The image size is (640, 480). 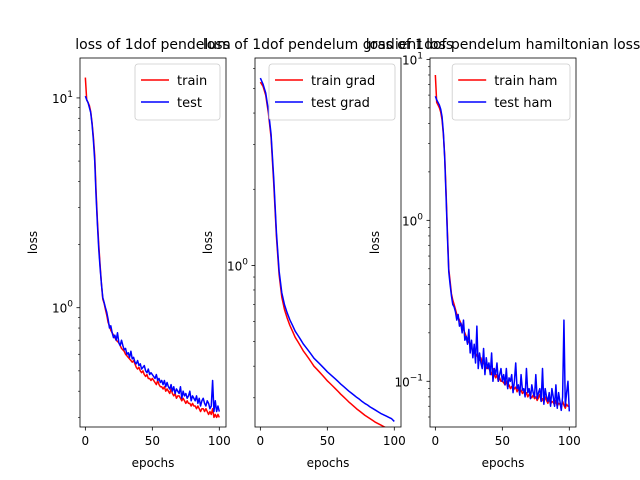 What do you see at coordinates (323, 254) in the screenshot?
I see `series-line-train-grad` at bounding box center [323, 254].